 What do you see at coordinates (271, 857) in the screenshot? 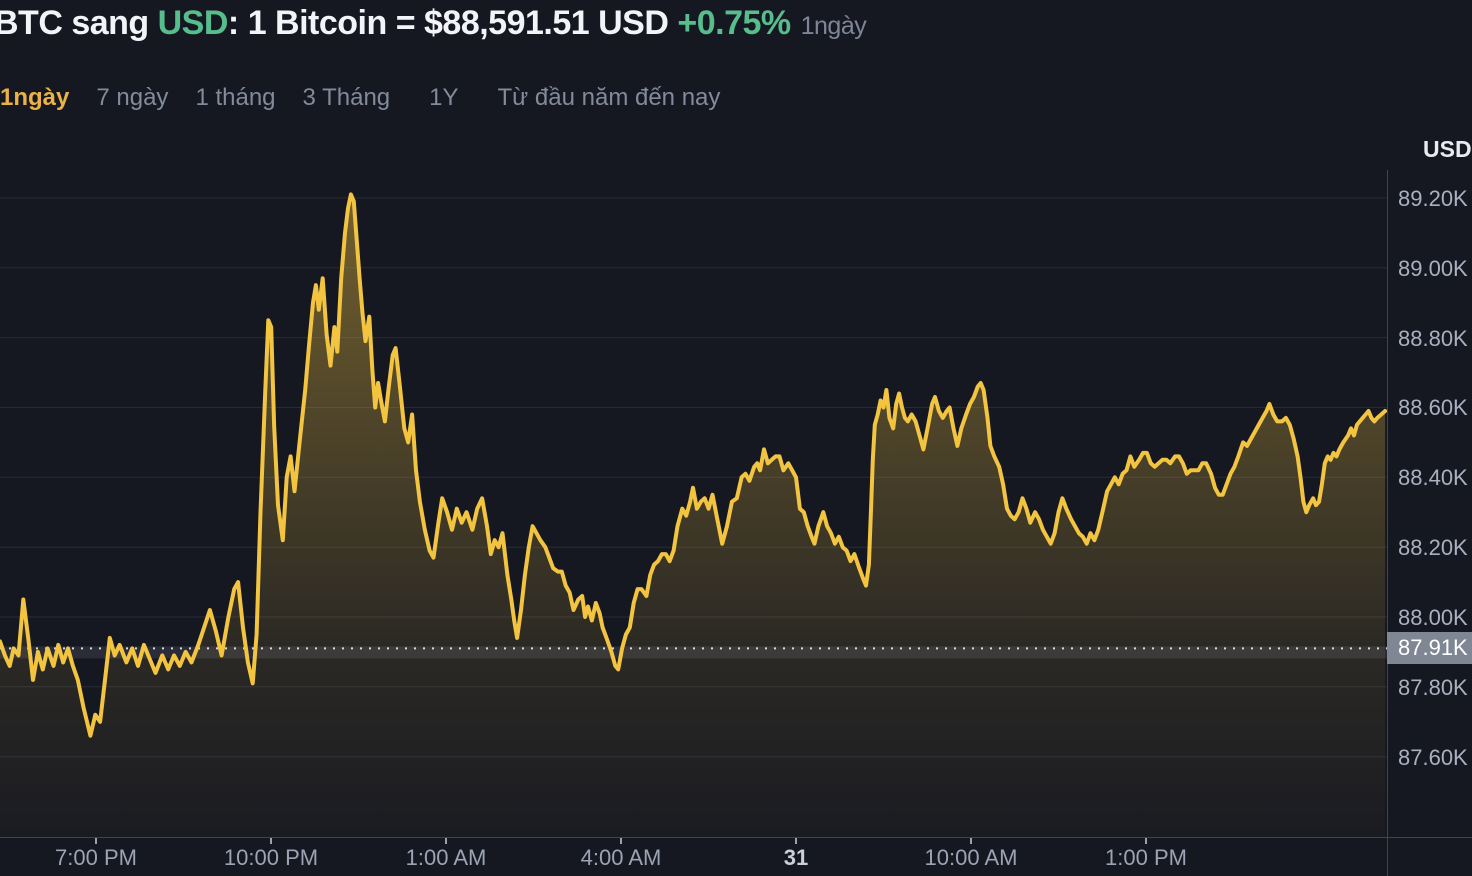
I see `x-axis-tick-label: 10:00 PM` at bounding box center [271, 857].